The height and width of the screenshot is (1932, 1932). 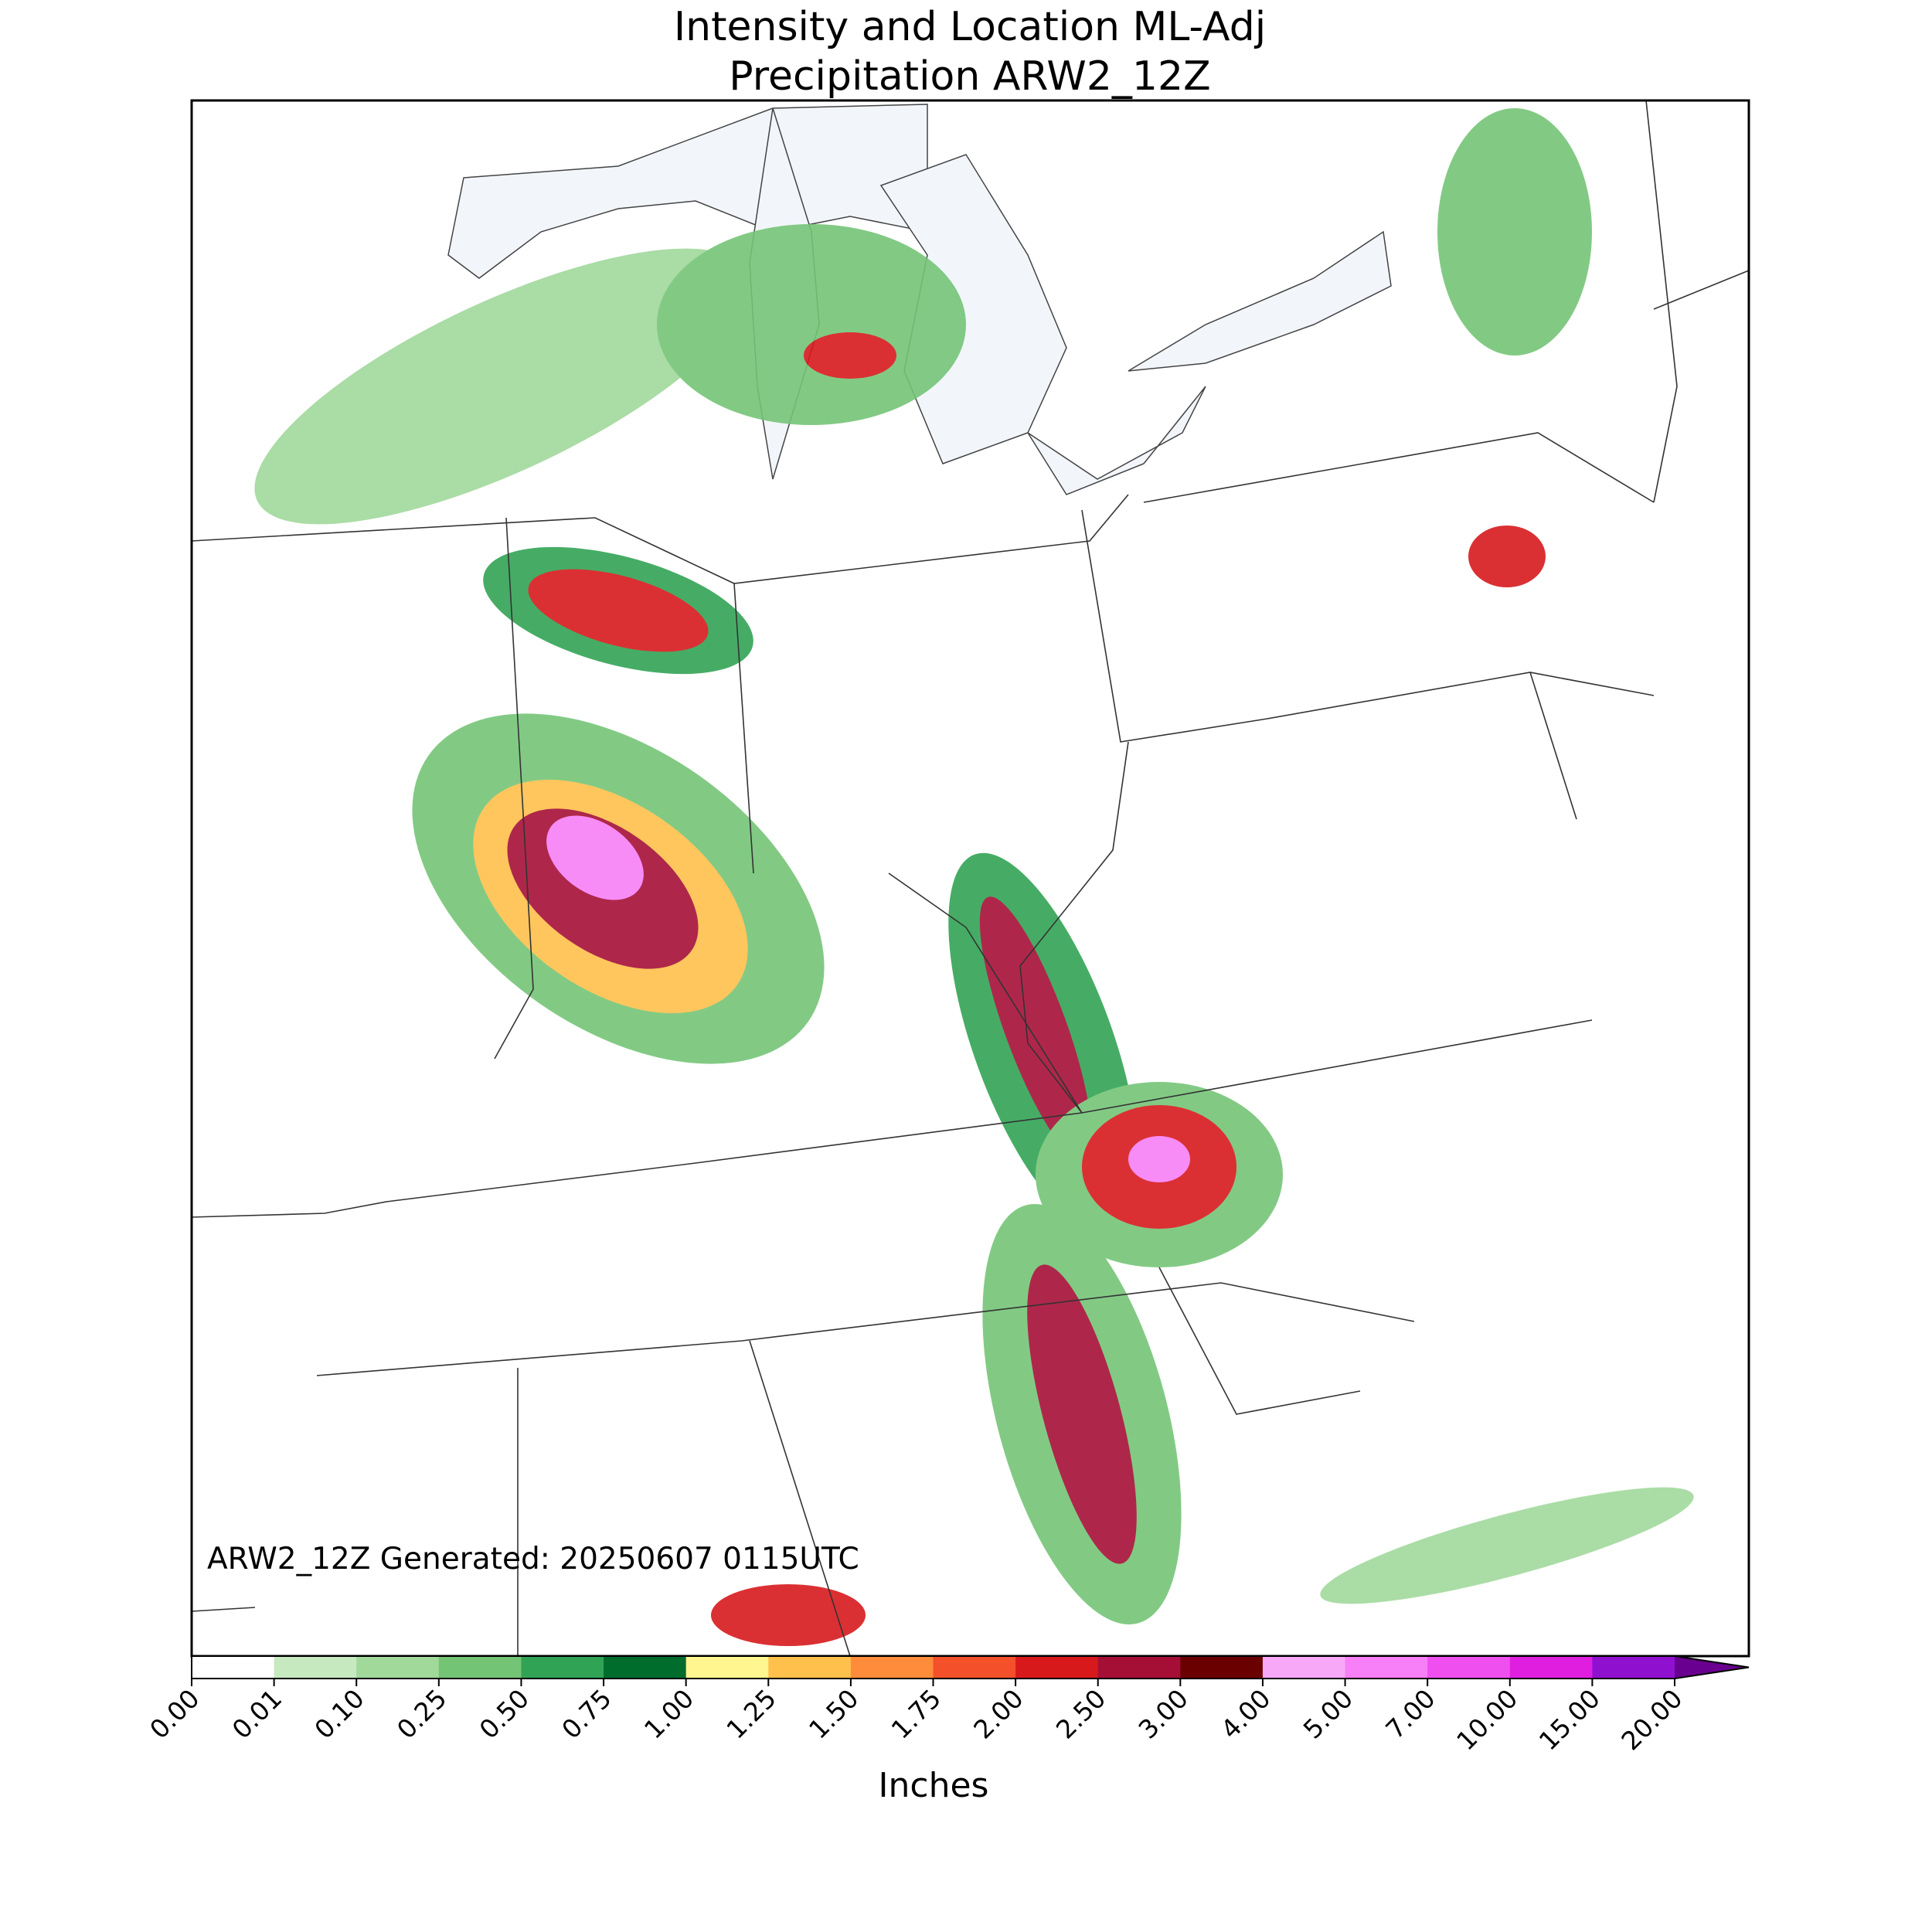 What do you see at coordinates (1328, 1714) in the screenshot?
I see `colorbar-tick-label: 5.00` at bounding box center [1328, 1714].